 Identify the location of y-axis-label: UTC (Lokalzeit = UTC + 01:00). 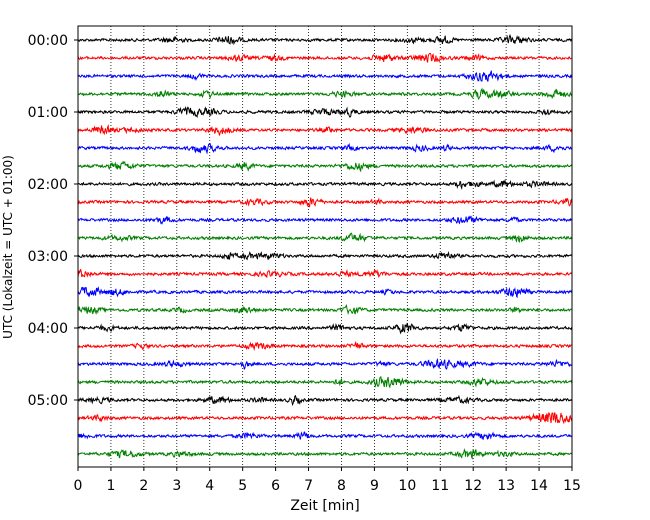
(8, 247).